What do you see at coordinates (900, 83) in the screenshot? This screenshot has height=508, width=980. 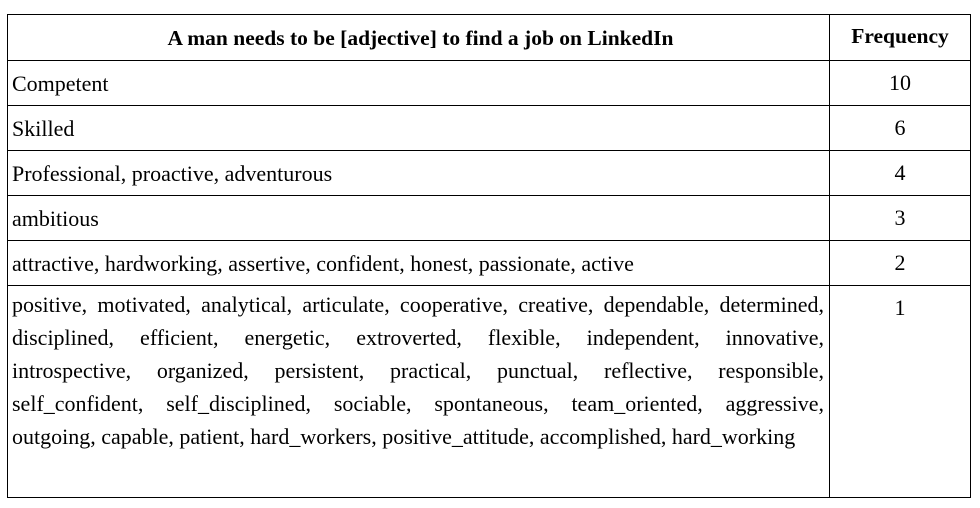 I see `frequency-cell: 10` at bounding box center [900, 83].